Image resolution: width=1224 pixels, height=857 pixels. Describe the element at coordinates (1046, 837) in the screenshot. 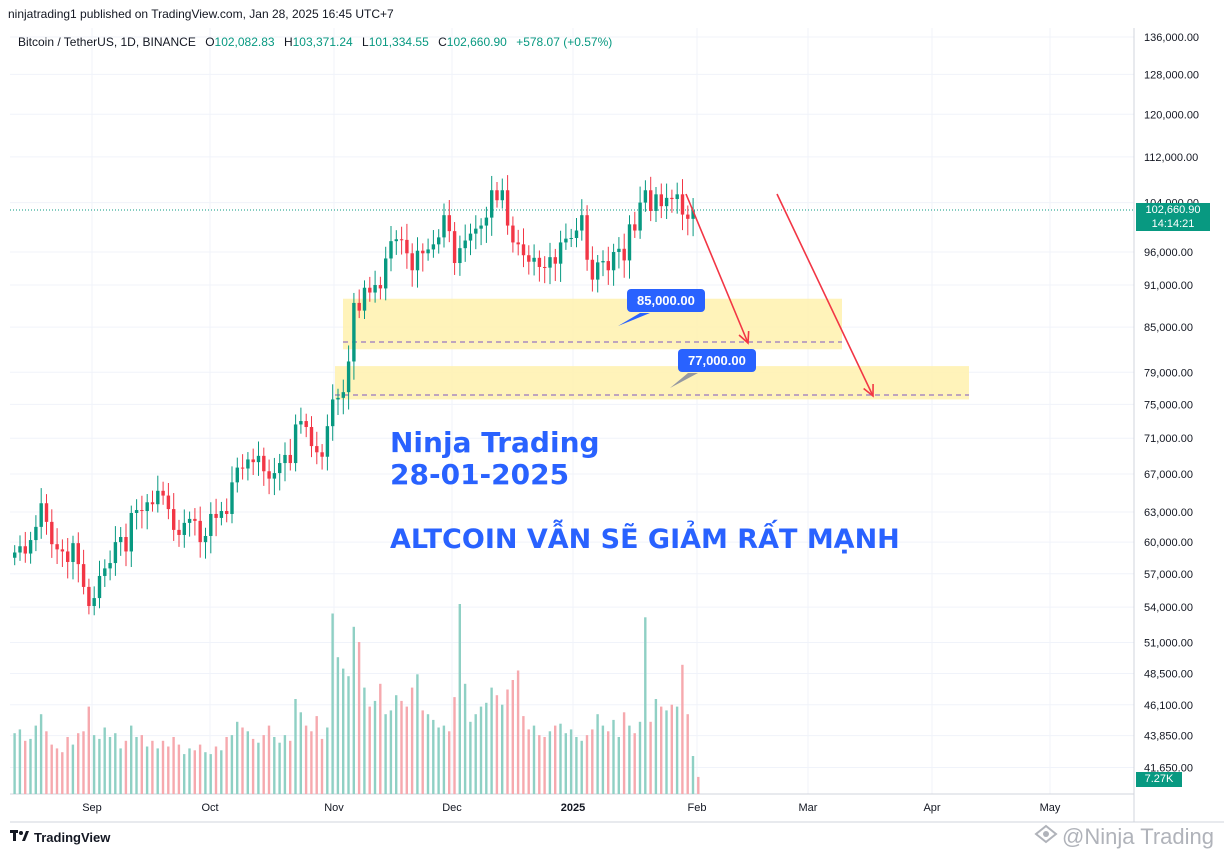

I see `watermark-icon` at that location.